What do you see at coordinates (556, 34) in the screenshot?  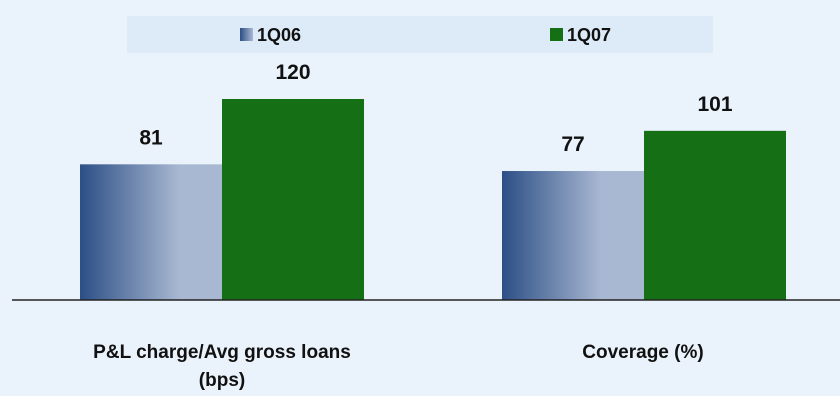 I see `legend-swatch-1q07` at bounding box center [556, 34].